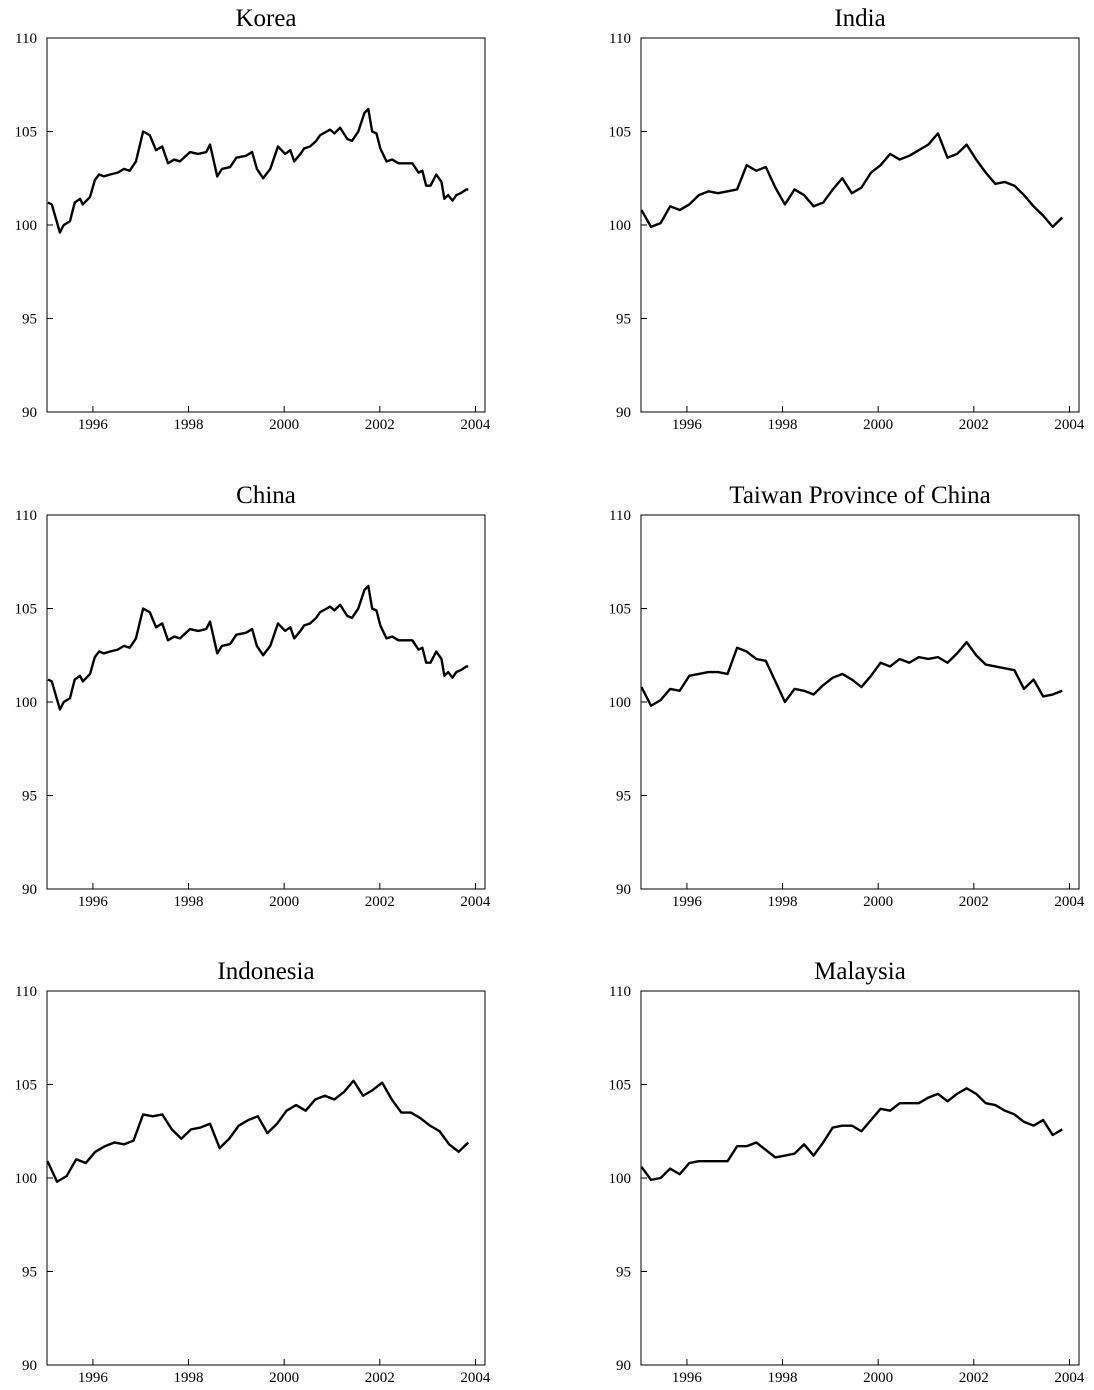 The width and height of the screenshot is (1094, 1390). Describe the element at coordinates (265, 18) in the screenshot. I see `chart-title: Korea` at that location.